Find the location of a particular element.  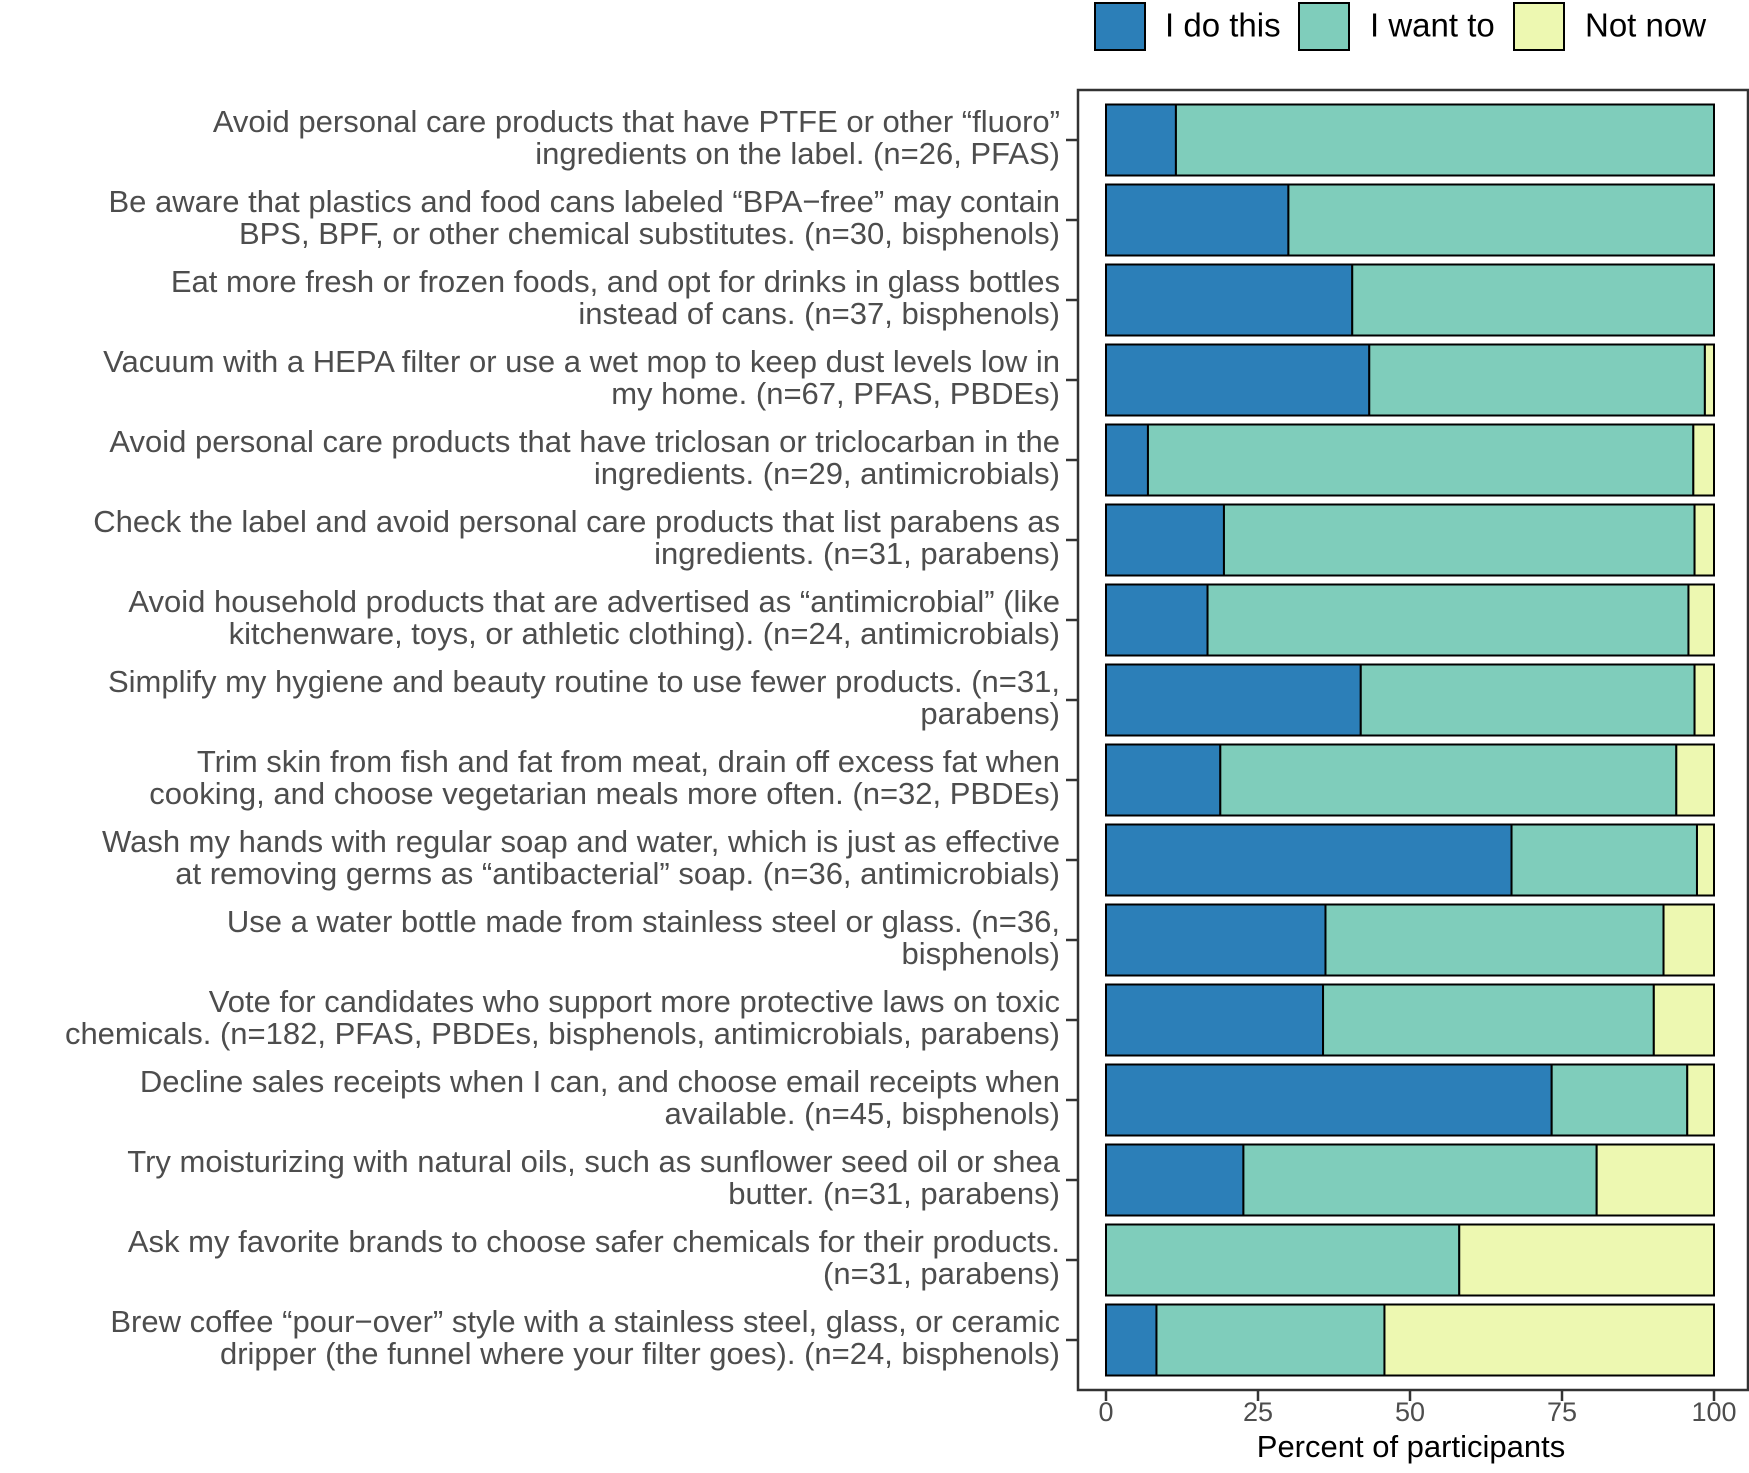

category-label-line: parabens) is located at coordinates (990, 713).